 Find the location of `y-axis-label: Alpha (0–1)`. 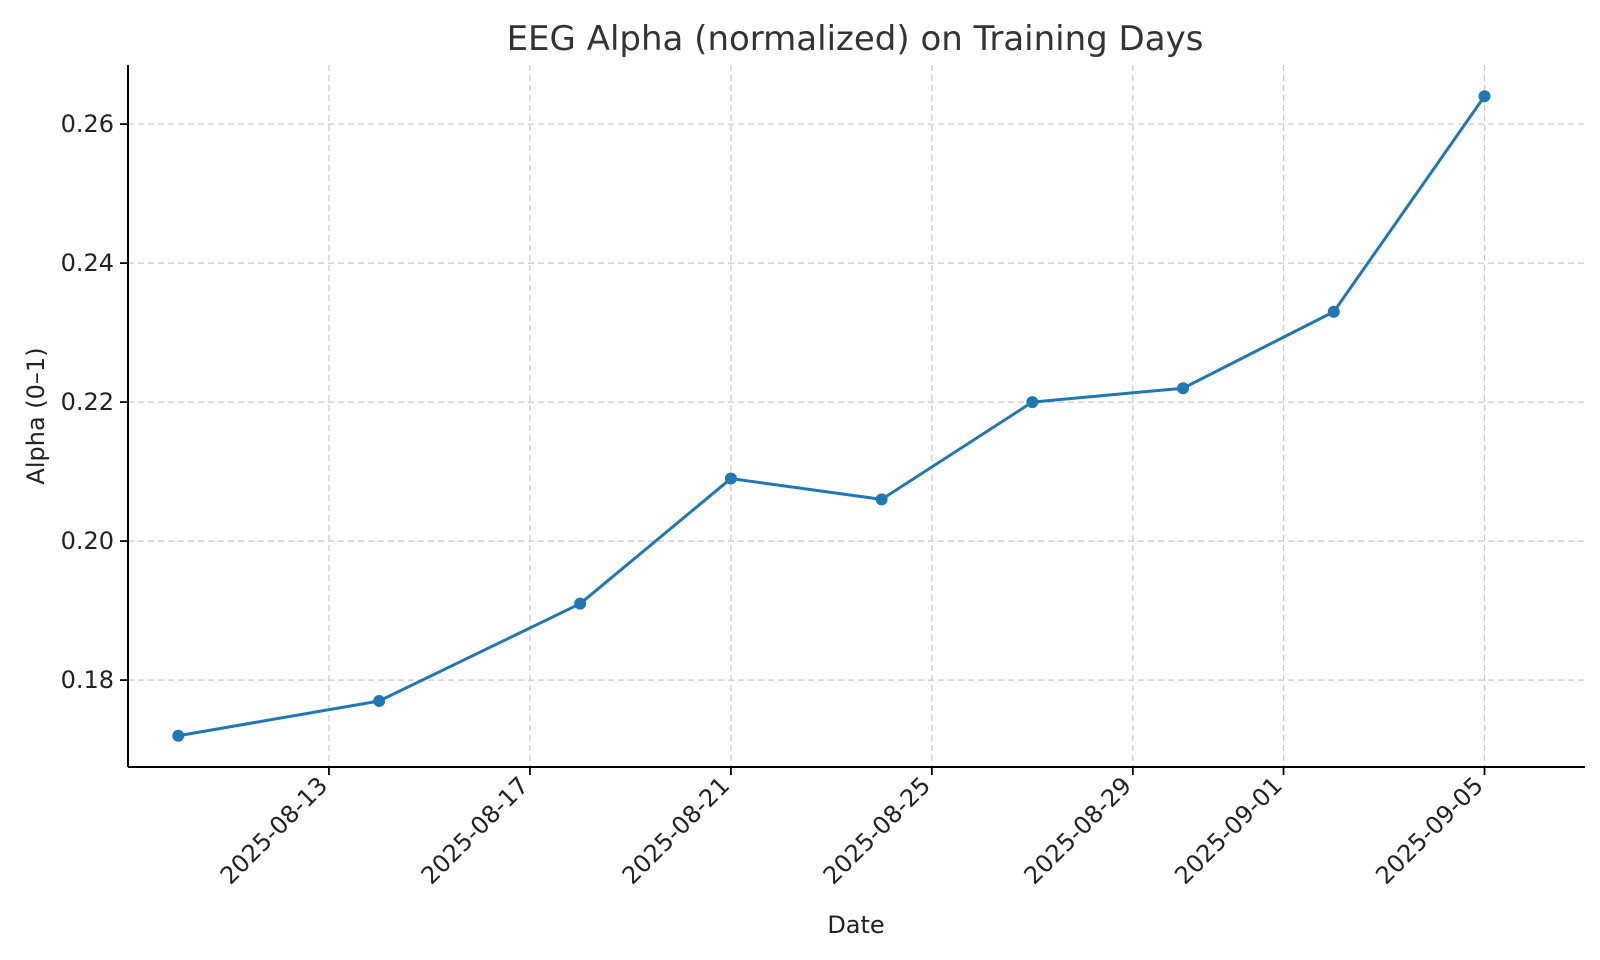

y-axis-label: Alpha (0–1) is located at coordinates (36, 415).